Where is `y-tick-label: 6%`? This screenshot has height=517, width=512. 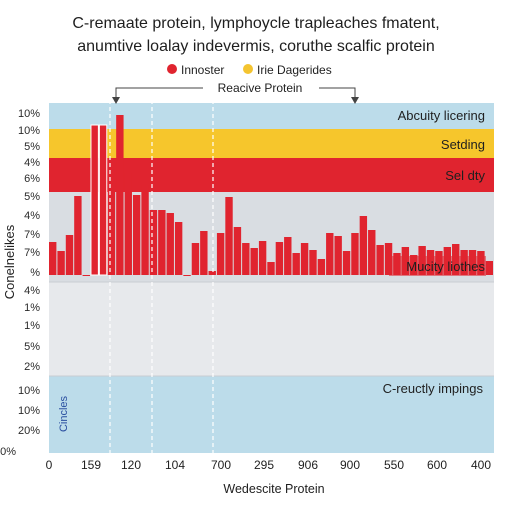 y-tick-label: 6% is located at coordinates (32, 179).